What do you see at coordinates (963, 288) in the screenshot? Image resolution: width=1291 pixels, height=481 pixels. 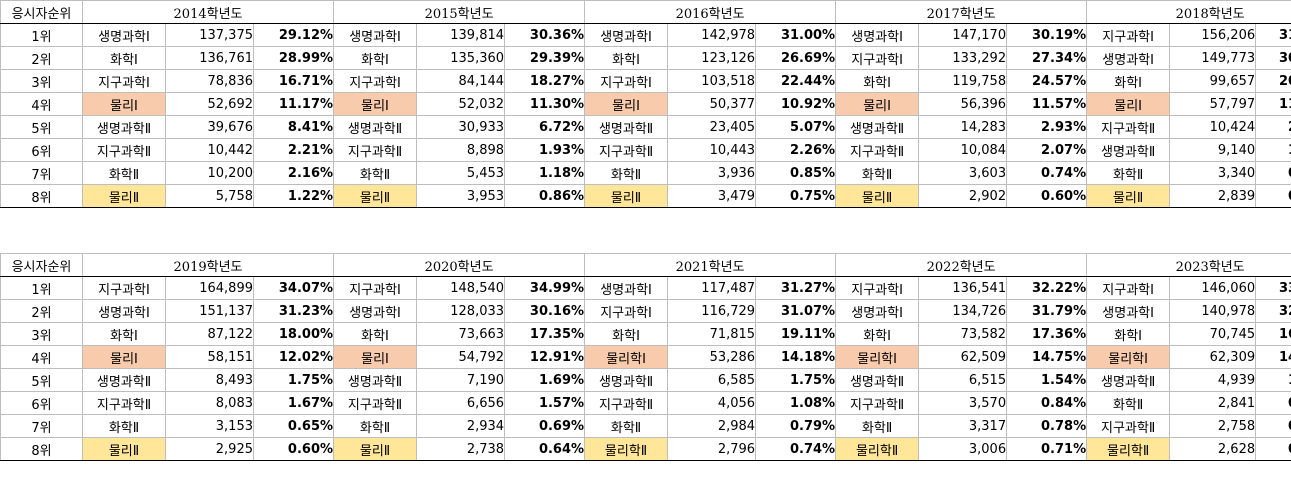 I see `count-cell: 136,541` at bounding box center [963, 288].